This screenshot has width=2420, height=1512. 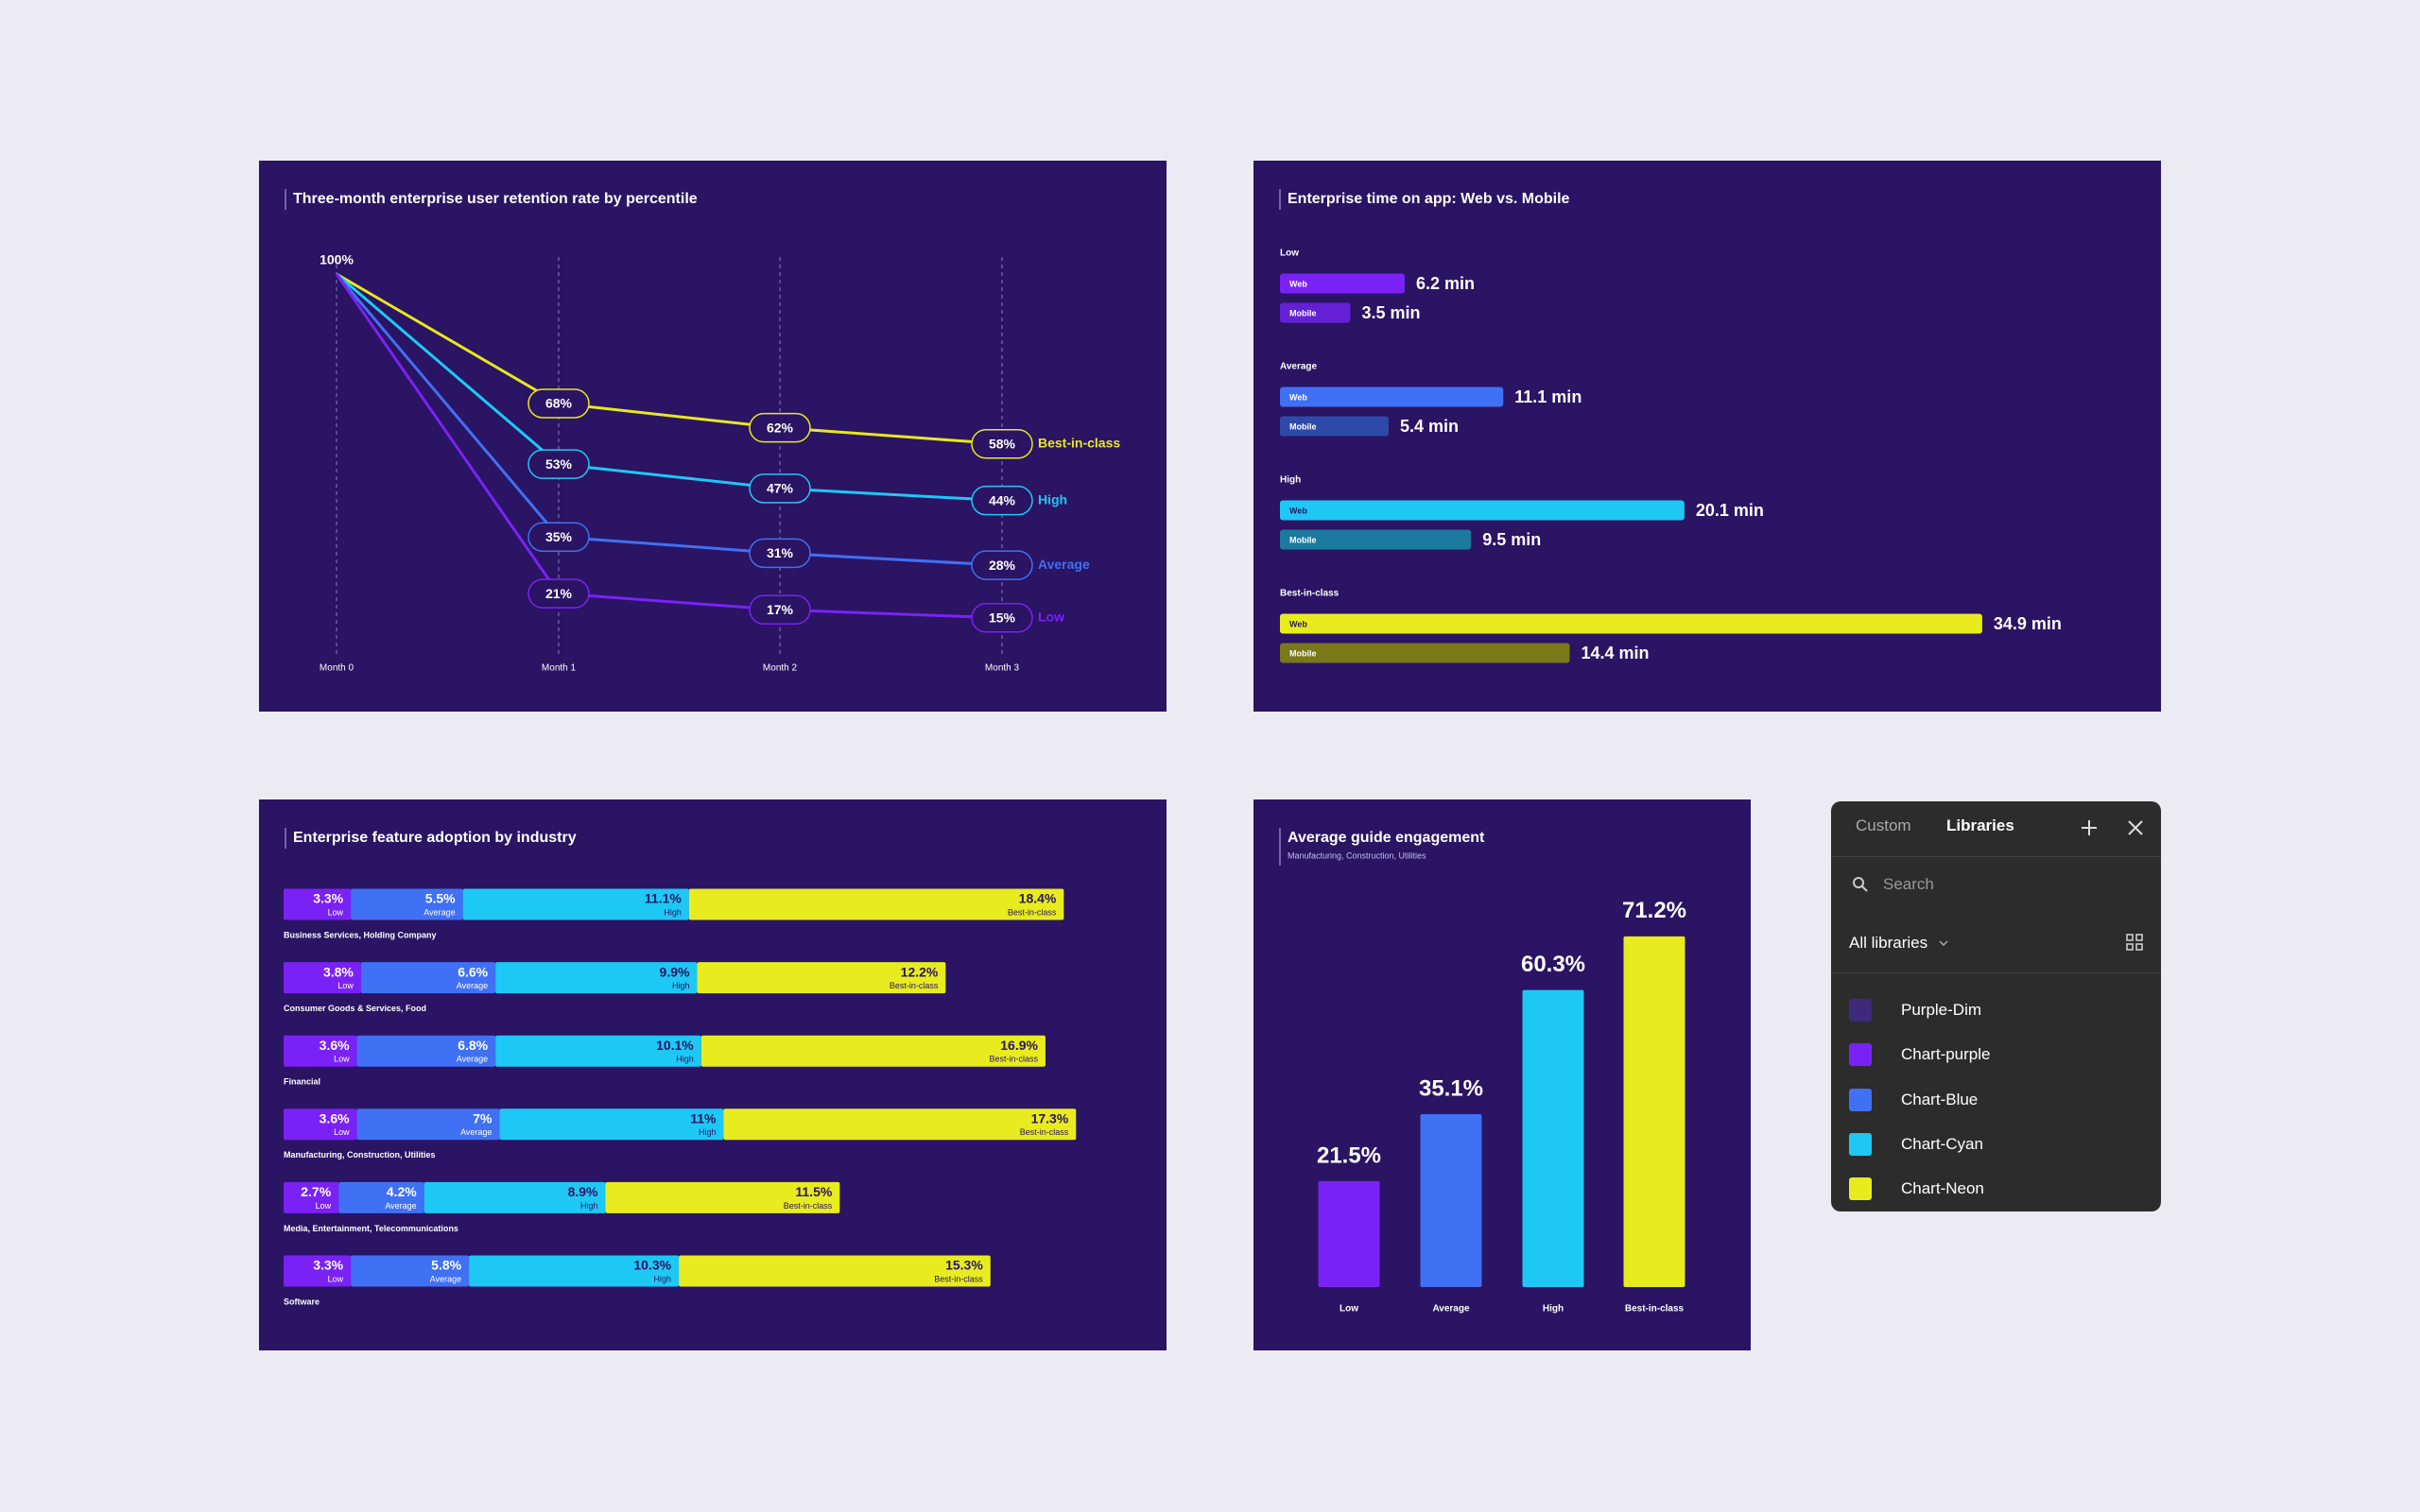 I want to click on tab-libraries: Libraries, so click(x=1980, y=825).